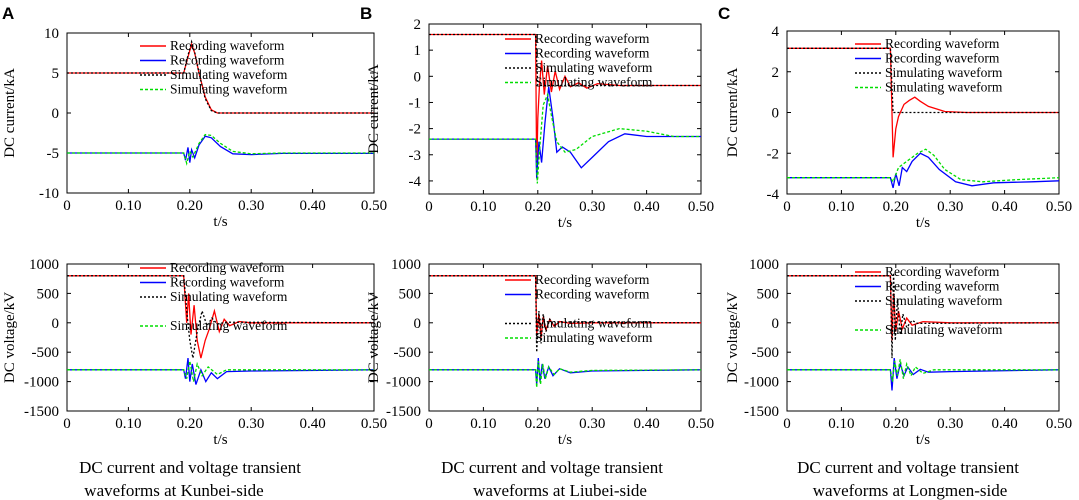  Describe the element at coordinates (724, 13) in the screenshot. I see `panel-letter-c: C` at that location.